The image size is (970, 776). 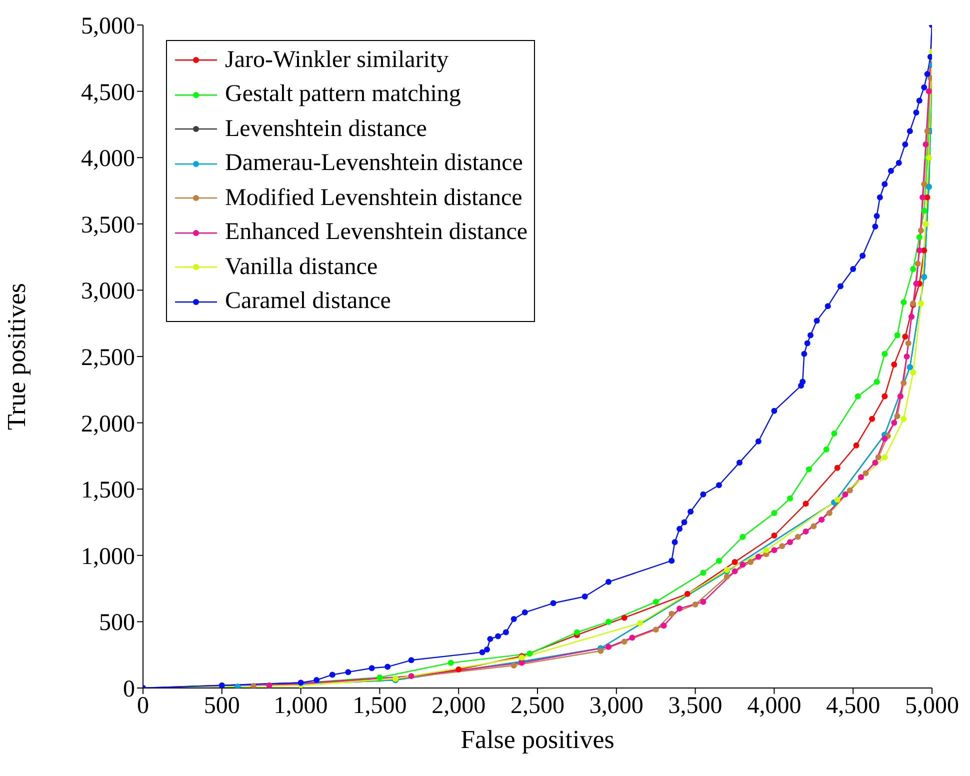 What do you see at coordinates (537, 706) in the screenshot?
I see `x-tick-label: 2,500` at bounding box center [537, 706].